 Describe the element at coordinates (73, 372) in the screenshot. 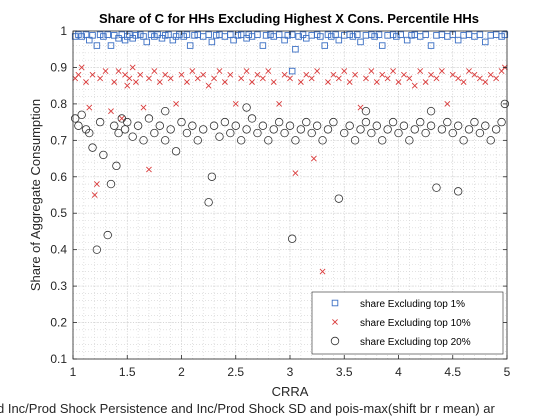

I see `x-tick-label: 1` at that location.